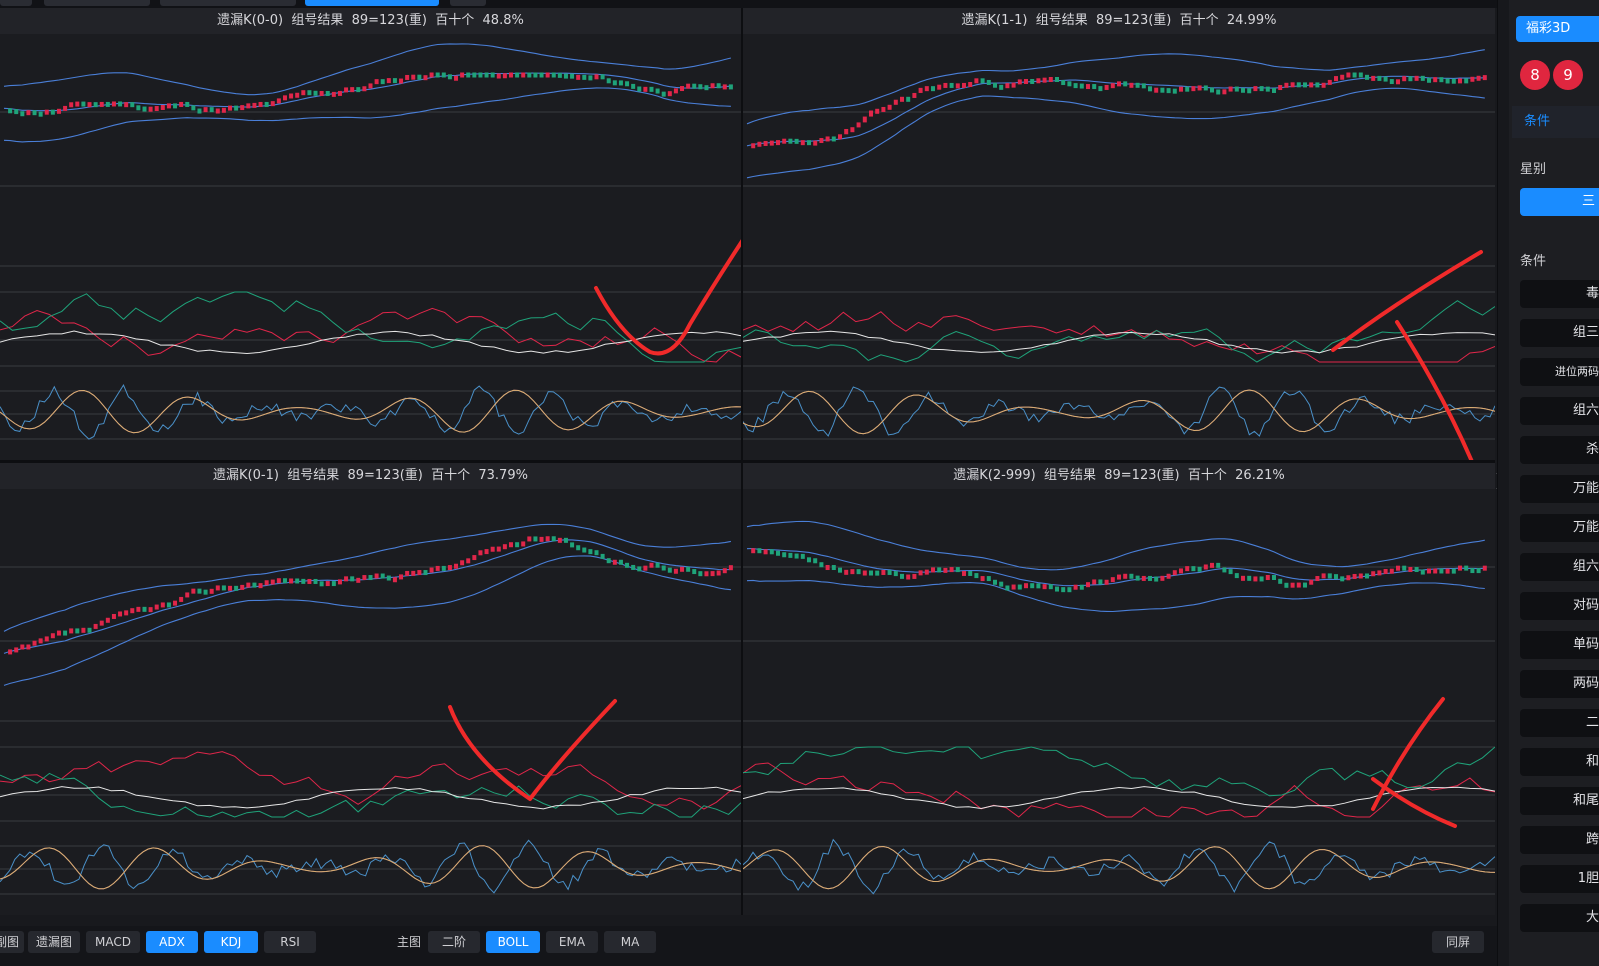 The width and height of the screenshot is (1599, 966). I want to click on kdj-tab: KDJ, so click(231, 942).